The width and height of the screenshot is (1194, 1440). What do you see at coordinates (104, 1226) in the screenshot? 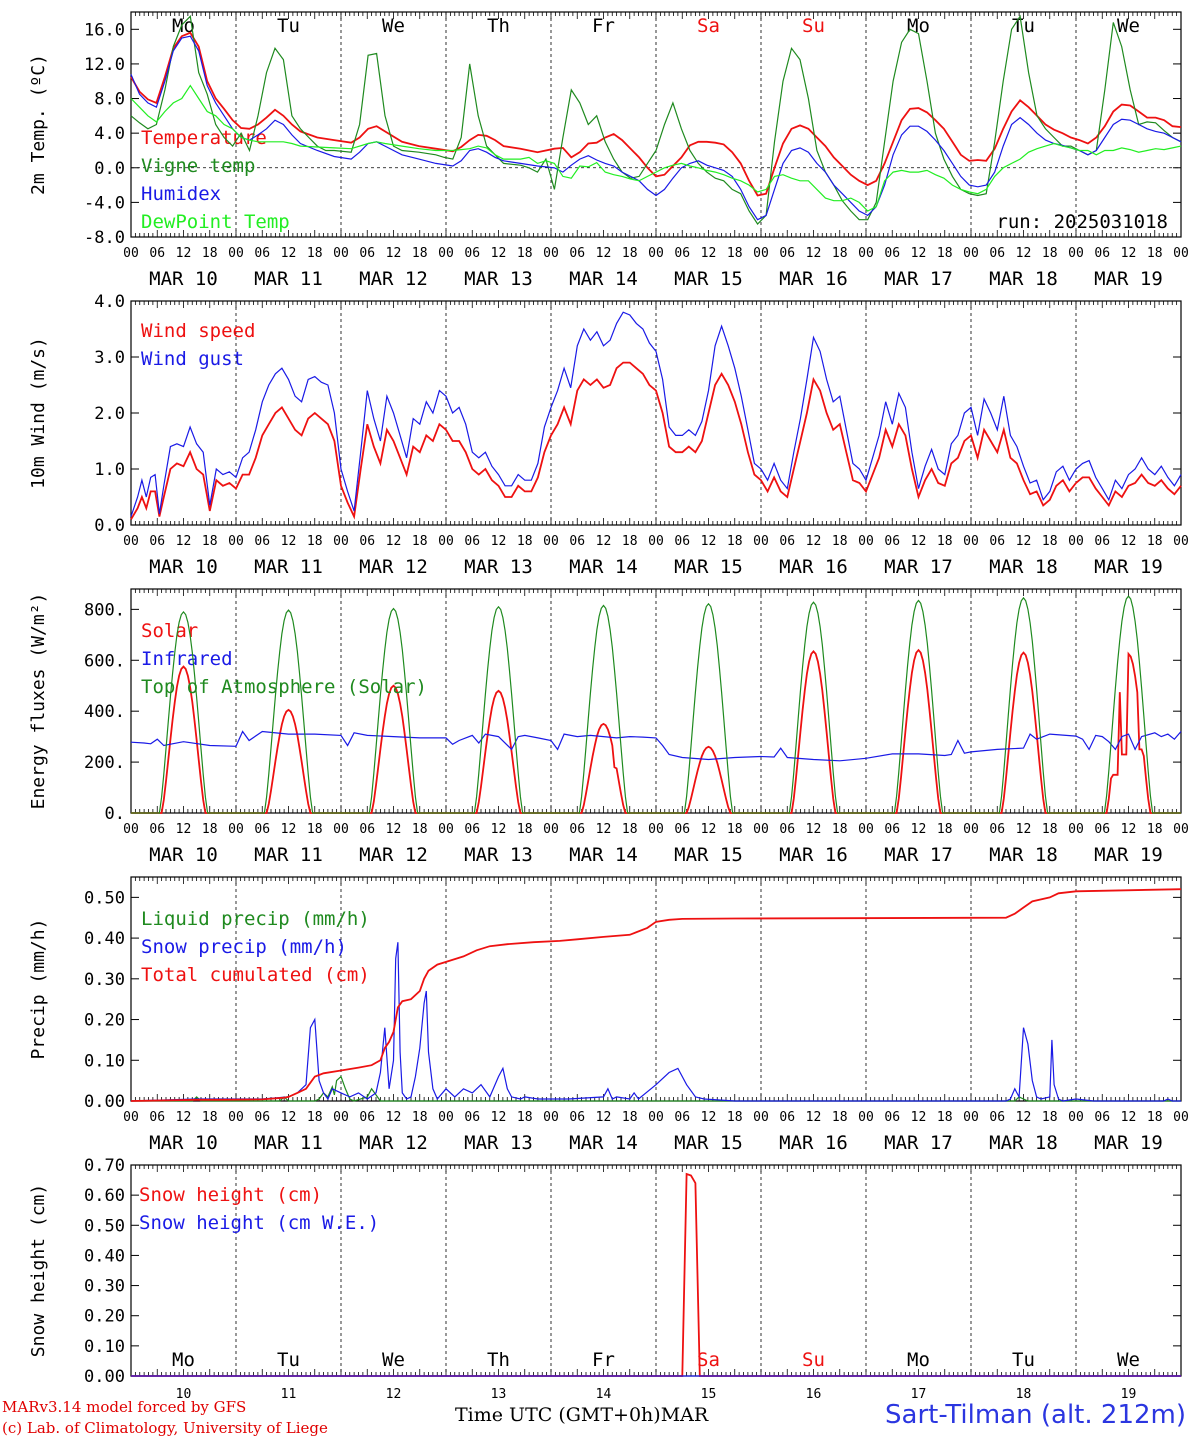
I see `y-tick-label: 0.50` at bounding box center [104, 1226].